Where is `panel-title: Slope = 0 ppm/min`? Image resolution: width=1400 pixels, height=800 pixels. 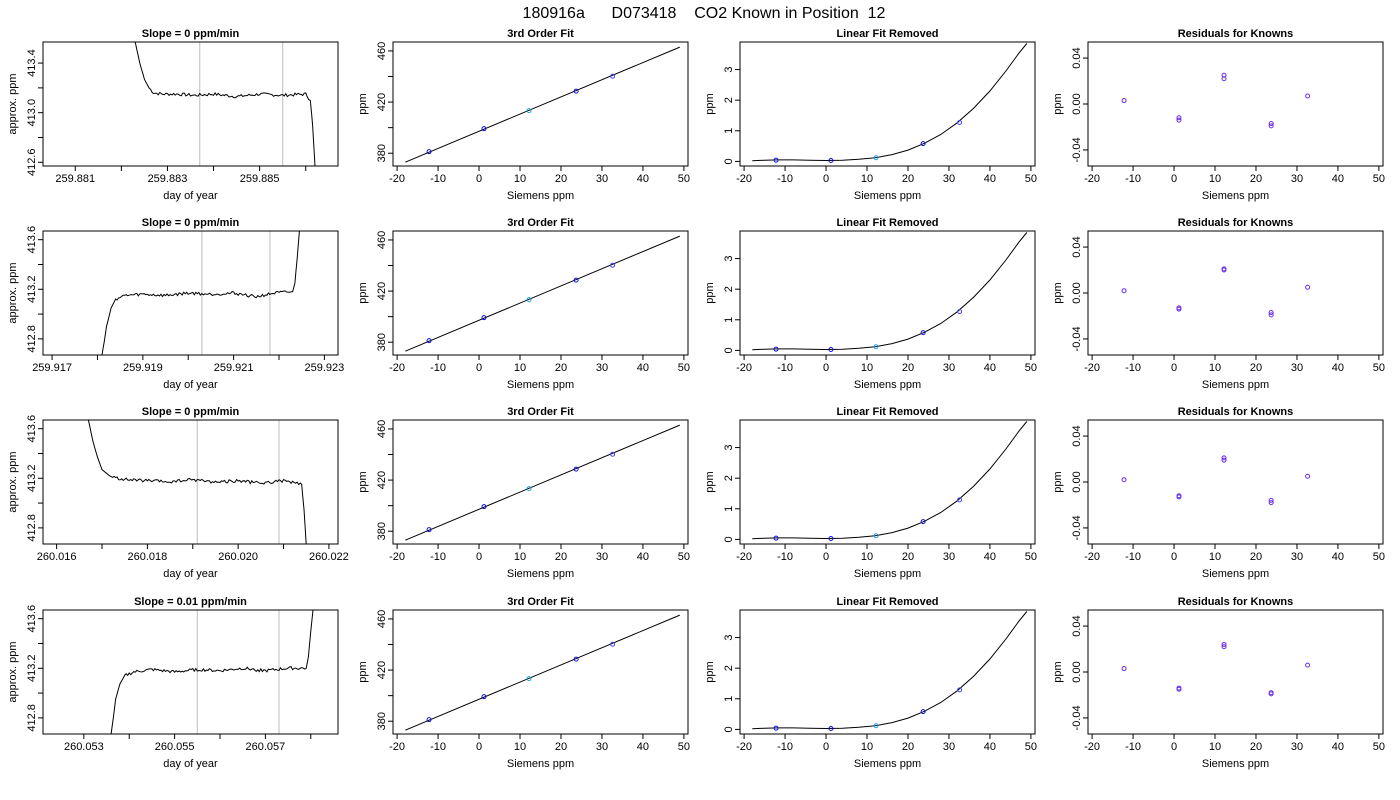 panel-title: Slope = 0 ppm/min is located at coordinates (191, 223).